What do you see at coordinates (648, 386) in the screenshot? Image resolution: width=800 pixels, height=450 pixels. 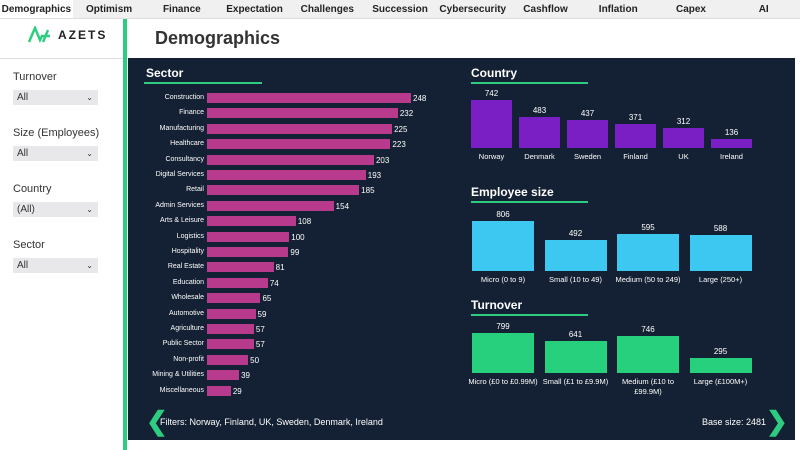 I see `turnover-label: Medium (£10 to £99.9M)` at bounding box center [648, 386].